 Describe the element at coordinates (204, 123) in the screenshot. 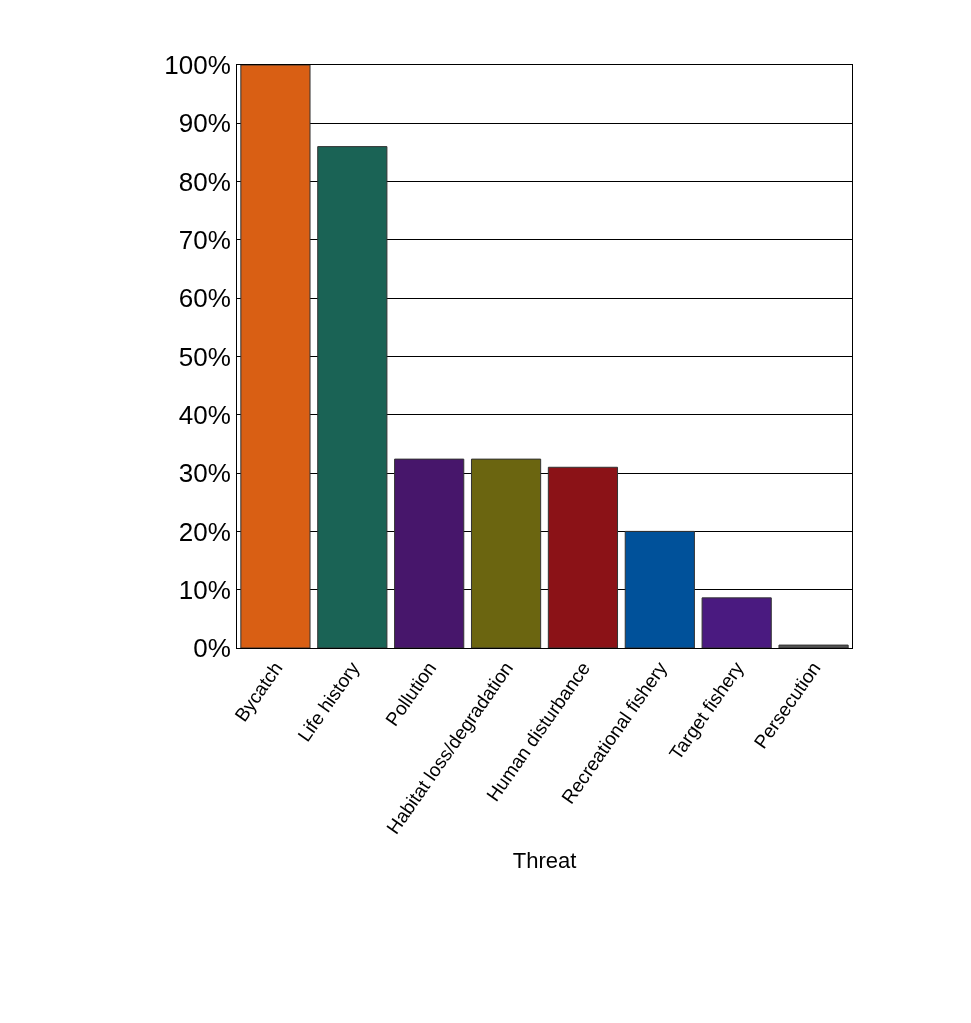

I see `y-tick-label: 90%` at that location.